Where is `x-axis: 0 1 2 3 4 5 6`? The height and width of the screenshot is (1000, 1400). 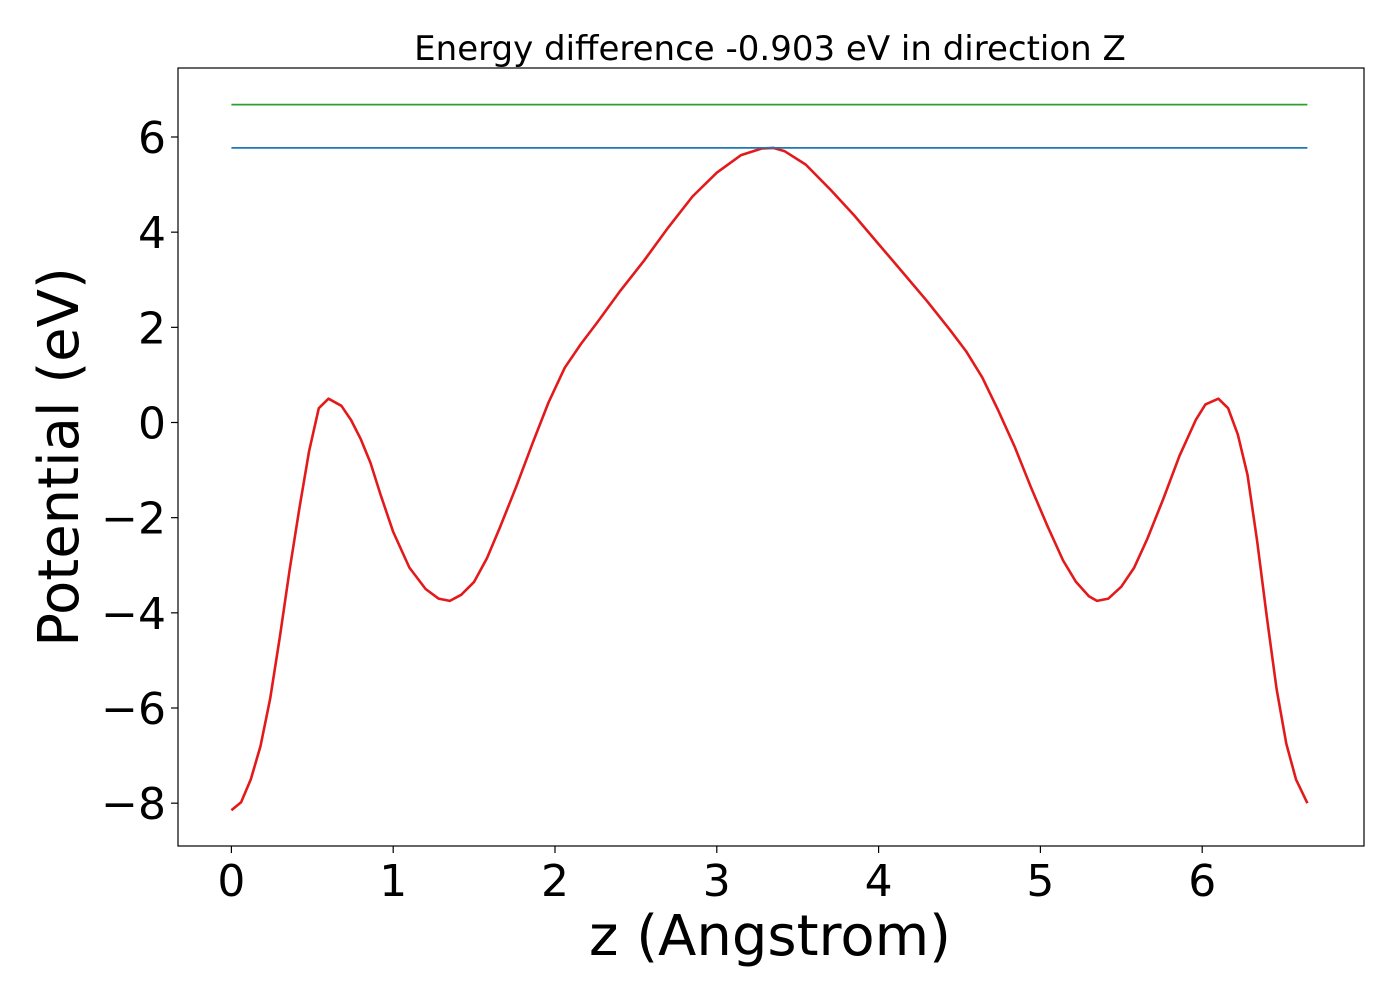 x-axis: 0 1 2 3 4 5 6 is located at coordinates (716, 876).